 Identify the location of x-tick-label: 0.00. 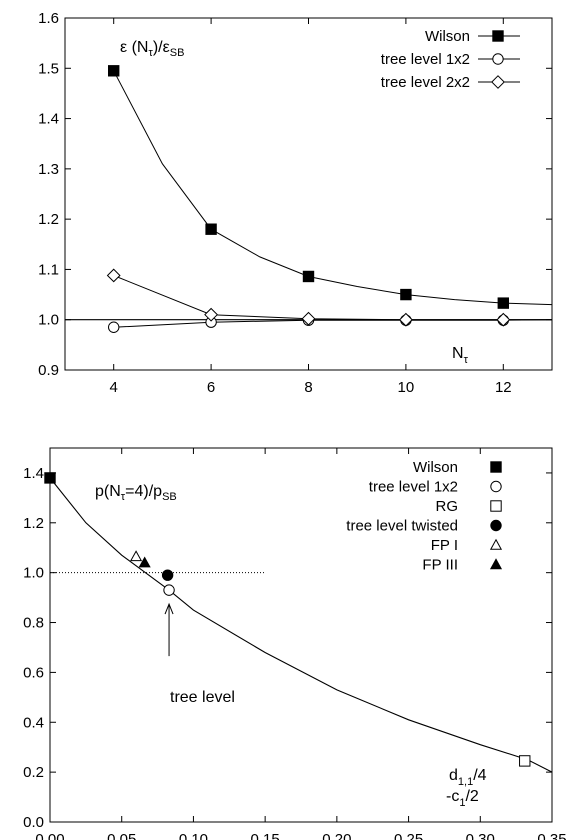
(49, 835).